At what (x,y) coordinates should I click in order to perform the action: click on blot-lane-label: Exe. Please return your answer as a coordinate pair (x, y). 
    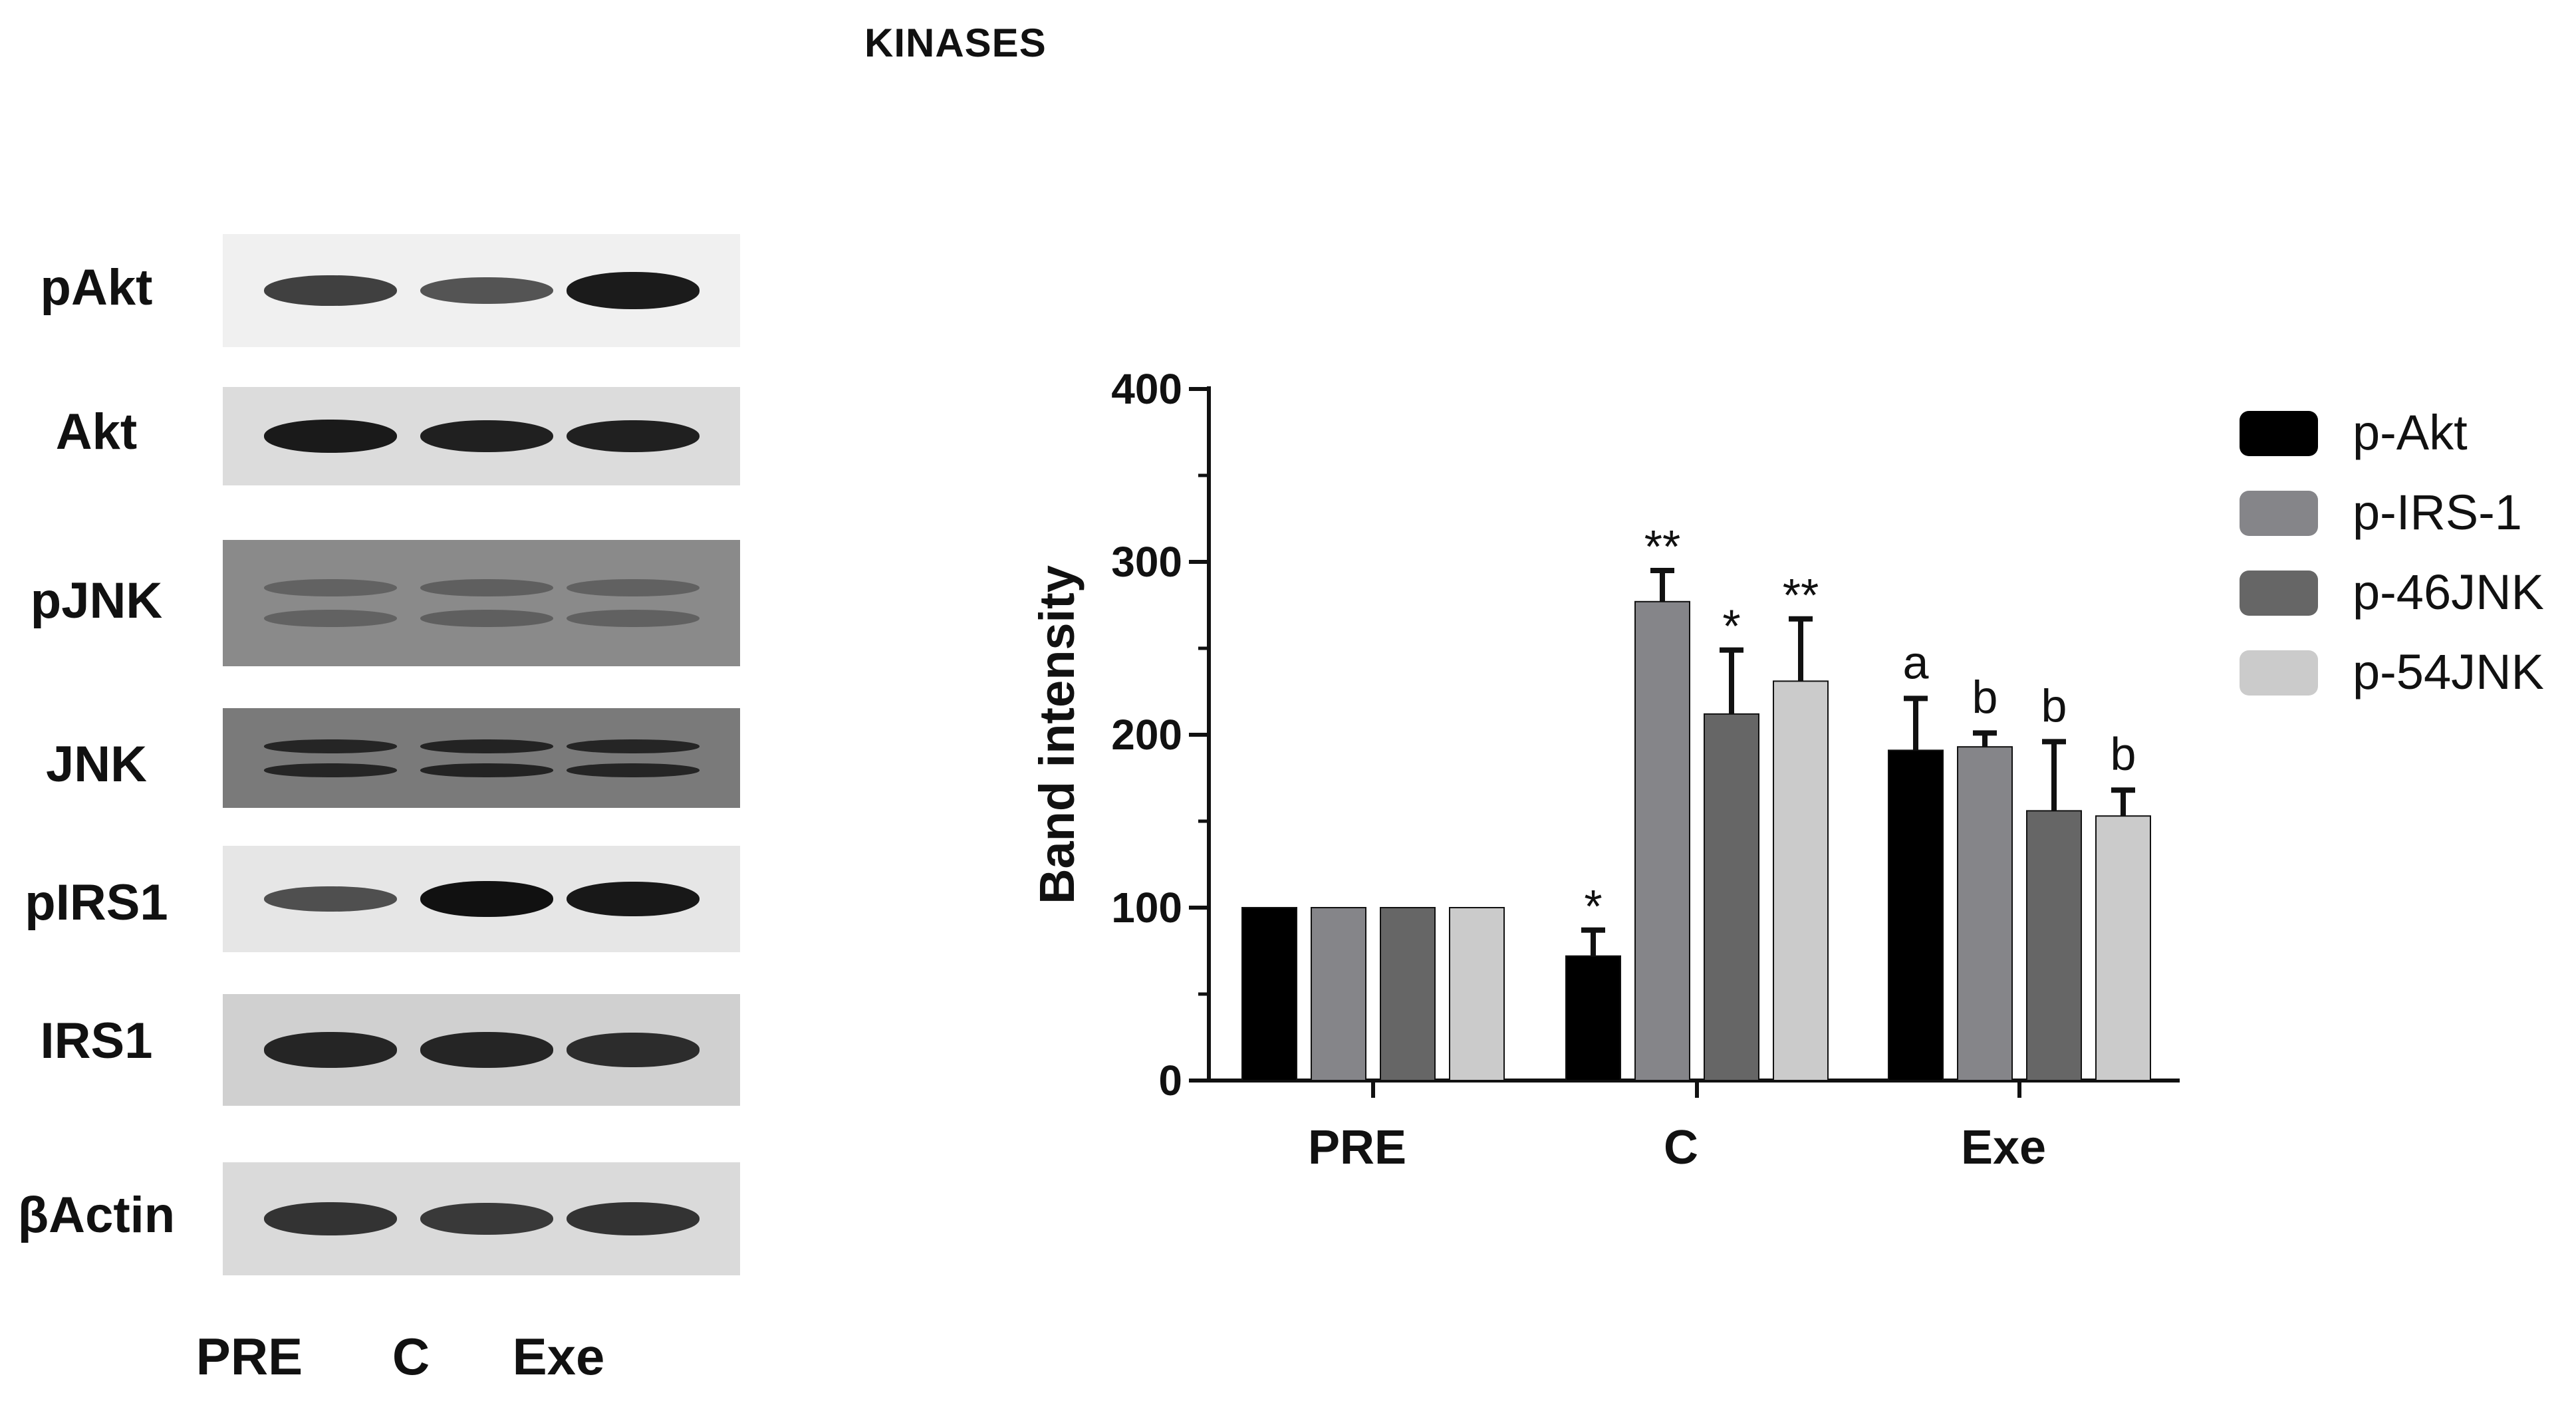
    Looking at the image, I should click on (558, 1357).